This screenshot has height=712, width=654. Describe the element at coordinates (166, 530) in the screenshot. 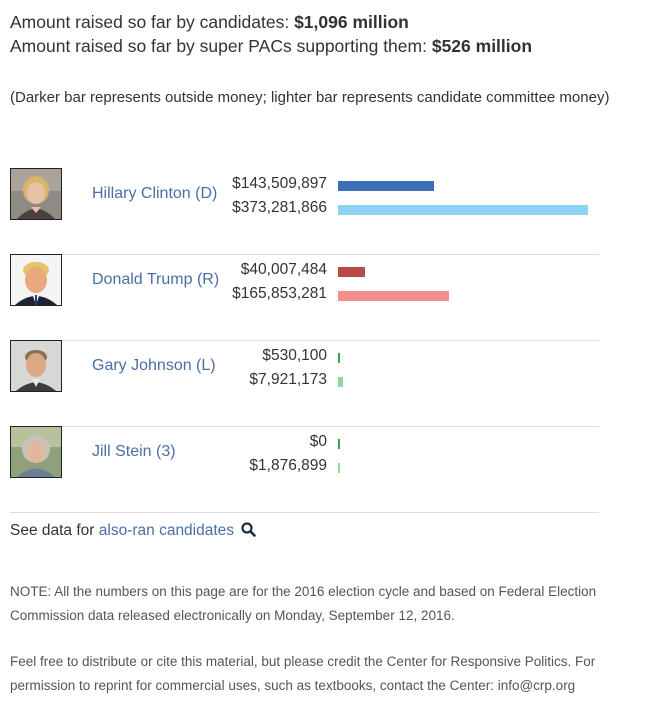

I see `also-ran-link: also-ran candidates` at that location.